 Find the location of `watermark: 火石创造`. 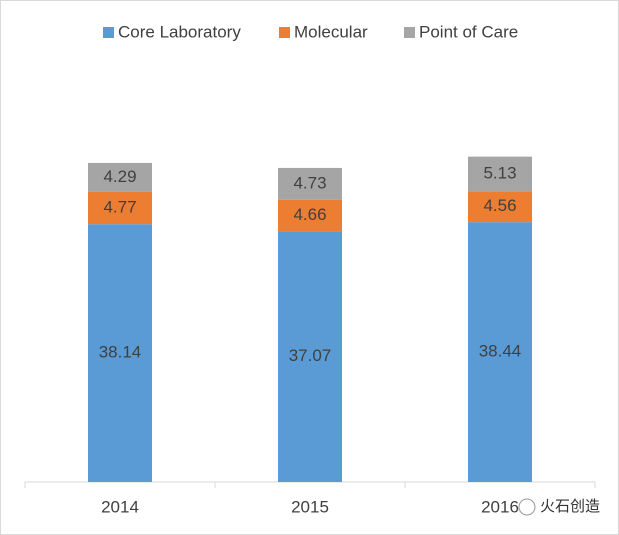

watermark: 火石创造 is located at coordinates (570, 506).